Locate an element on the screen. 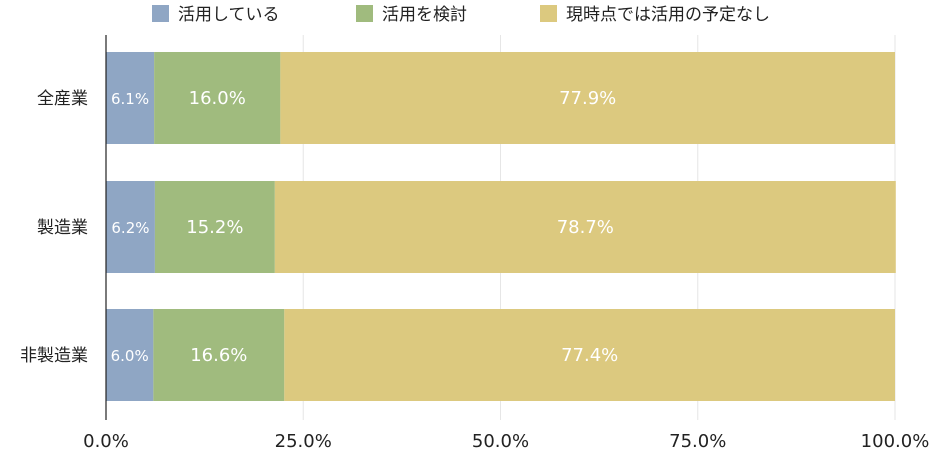 The width and height of the screenshot is (938, 453). data-label: 16.6% is located at coordinates (218, 355).